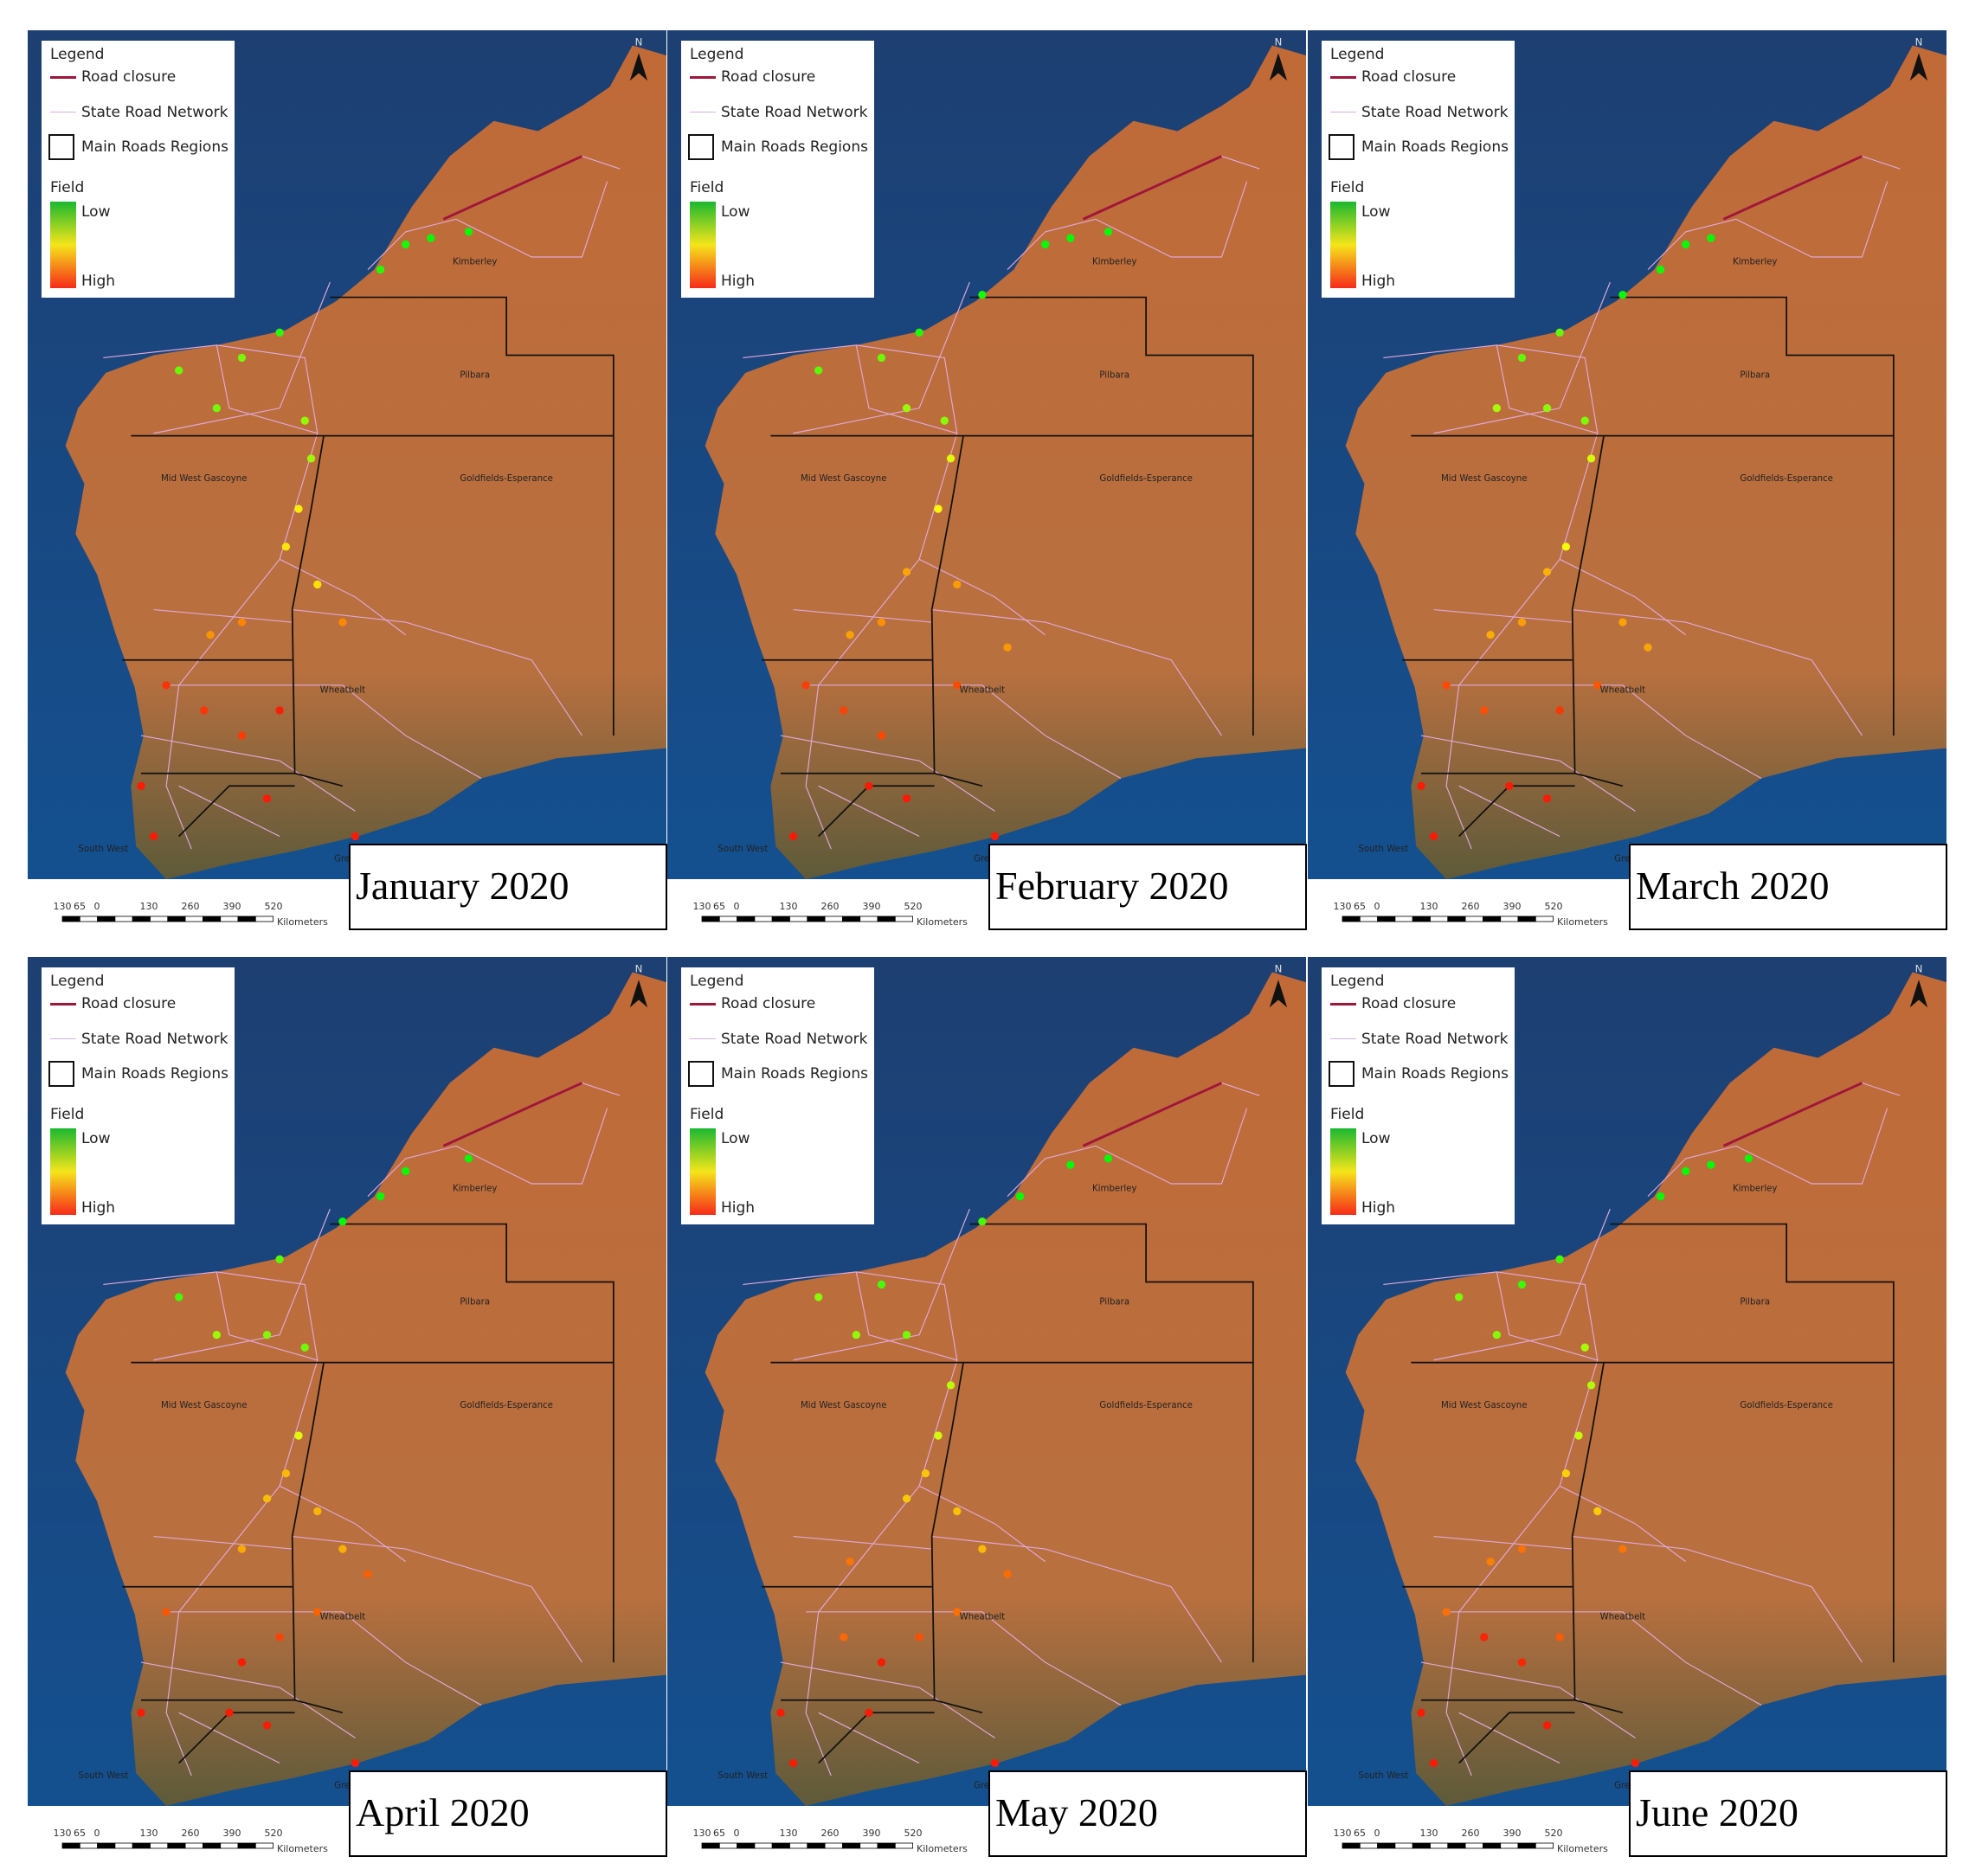 The width and height of the screenshot is (1969, 1876). I want to click on legend-item: Main Roads Regions, so click(154, 1074).